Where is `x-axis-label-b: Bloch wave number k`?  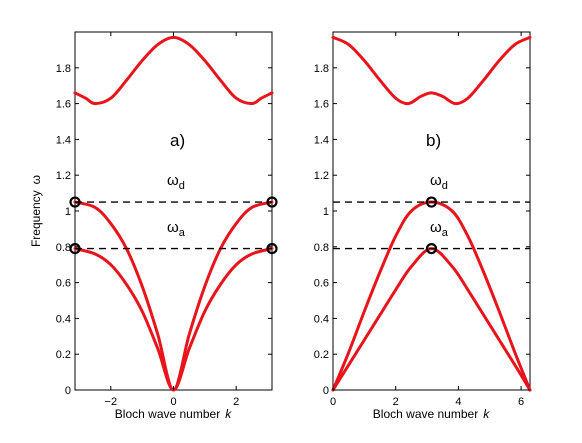
x-axis-label-b: Bloch wave number k is located at coordinates (431, 414).